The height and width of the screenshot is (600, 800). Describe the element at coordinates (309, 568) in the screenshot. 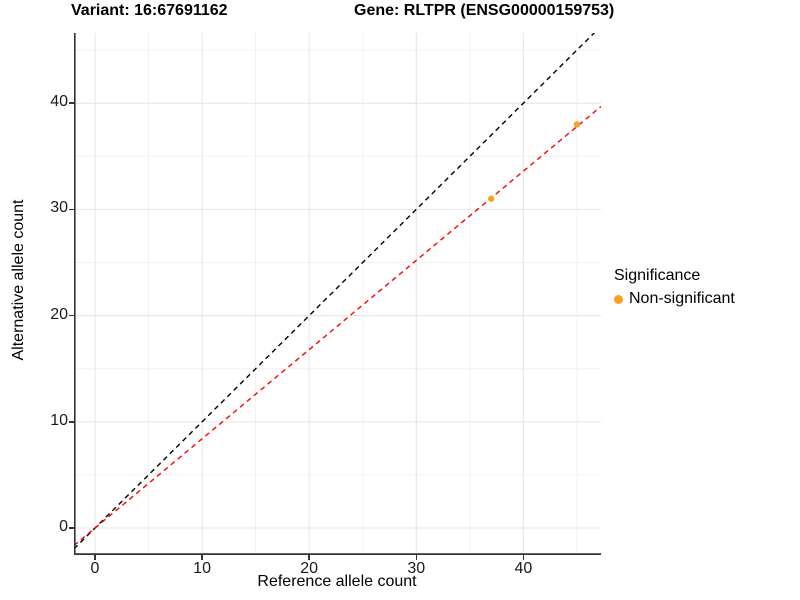

I see `x-tick-label: 20` at that location.